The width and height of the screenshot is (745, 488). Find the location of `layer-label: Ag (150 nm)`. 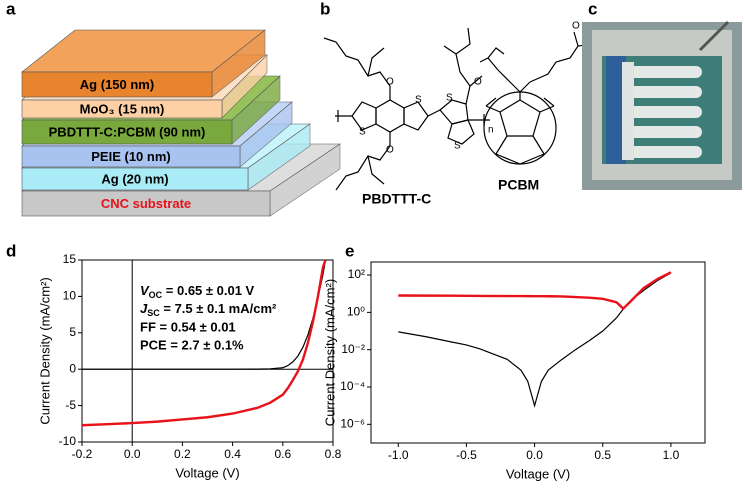

layer-label: Ag (150 nm) is located at coordinates (117, 84).